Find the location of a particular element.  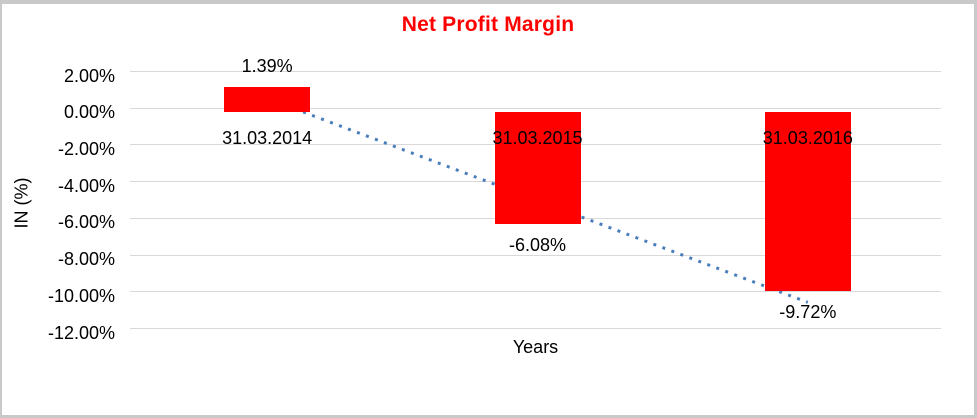

y-tick-label: -2.00% is located at coordinates (86, 148).